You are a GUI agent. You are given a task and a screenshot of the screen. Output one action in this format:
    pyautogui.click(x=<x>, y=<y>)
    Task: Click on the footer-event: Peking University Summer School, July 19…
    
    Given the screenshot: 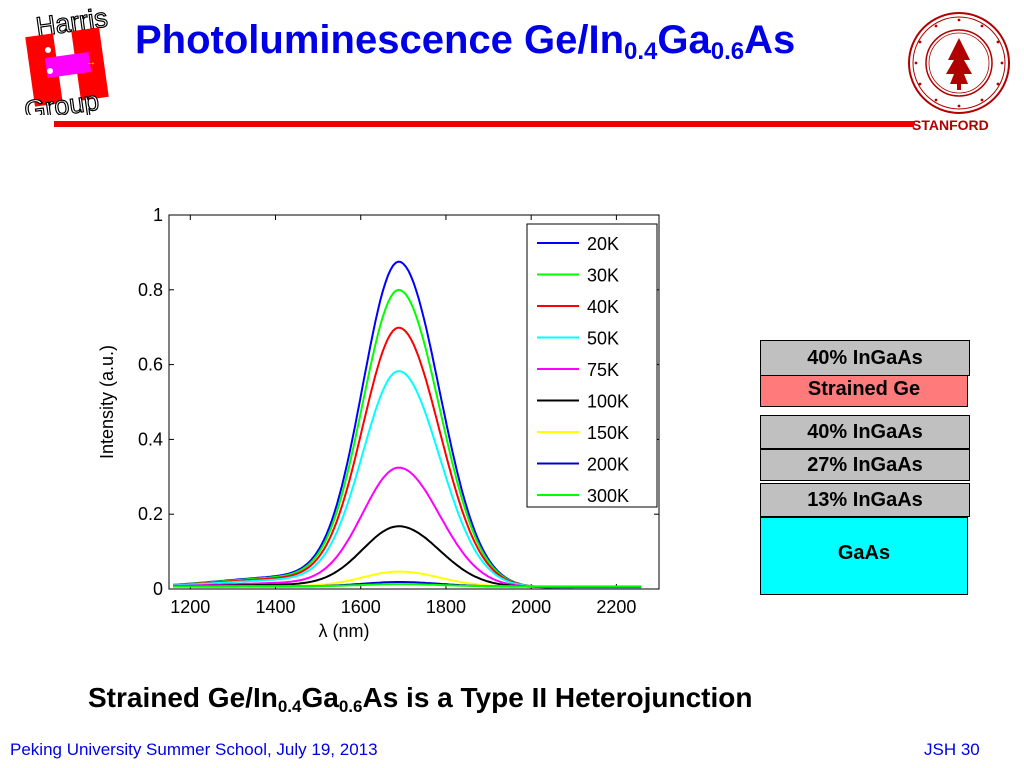 What is the action you would take?
    pyautogui.click(x=194, y=749)
    